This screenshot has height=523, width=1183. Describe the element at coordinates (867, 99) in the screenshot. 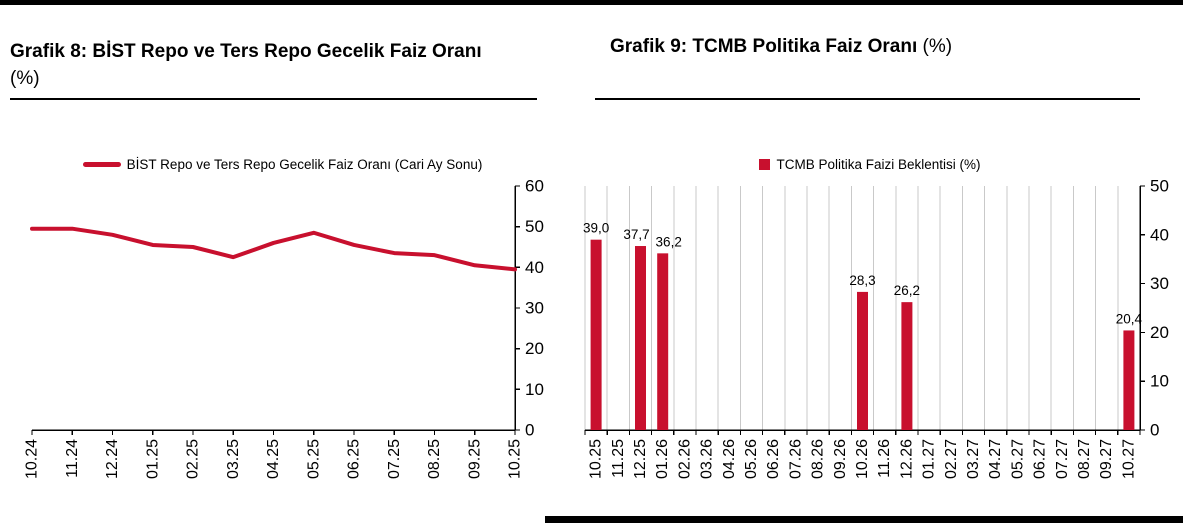

I see `grafik9-title-underline` at that location.